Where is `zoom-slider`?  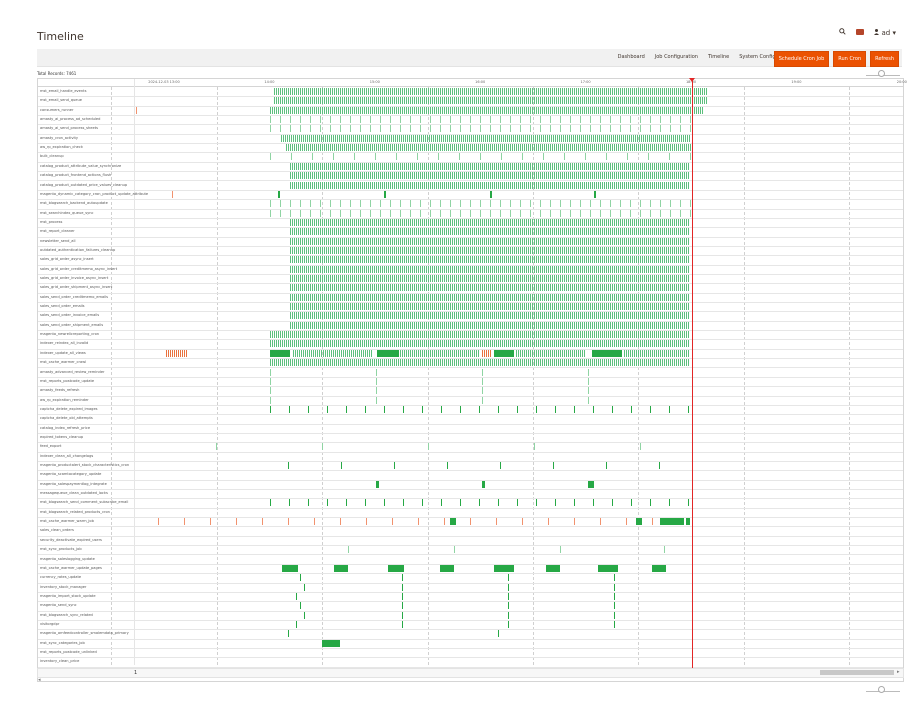 zoom-slider is located at coordinates (883, 73).